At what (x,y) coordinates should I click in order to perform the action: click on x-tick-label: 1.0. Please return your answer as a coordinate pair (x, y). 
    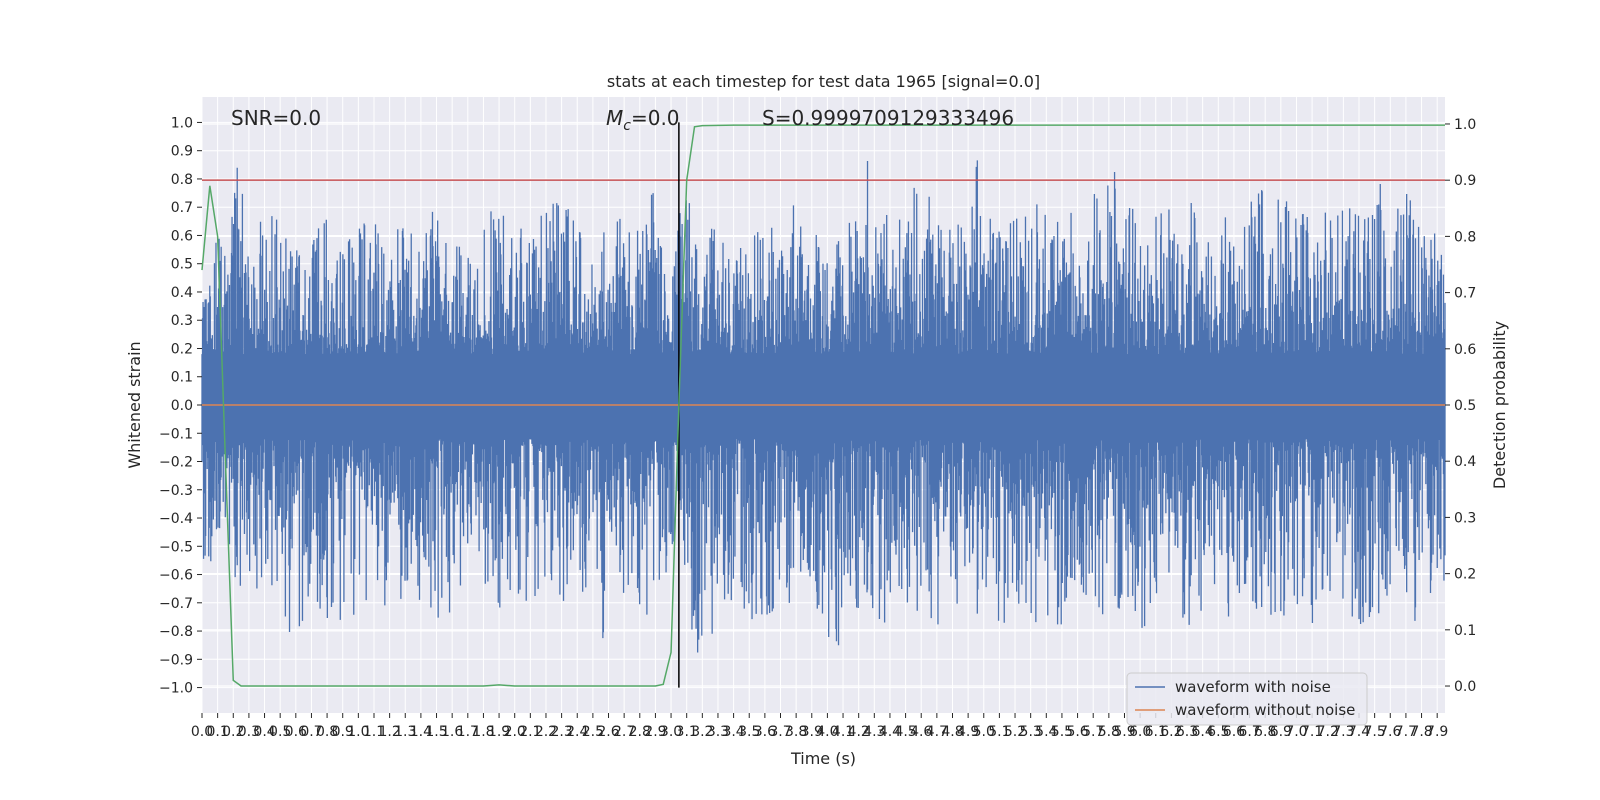
    Looking at the image, I should click on (358, 732).